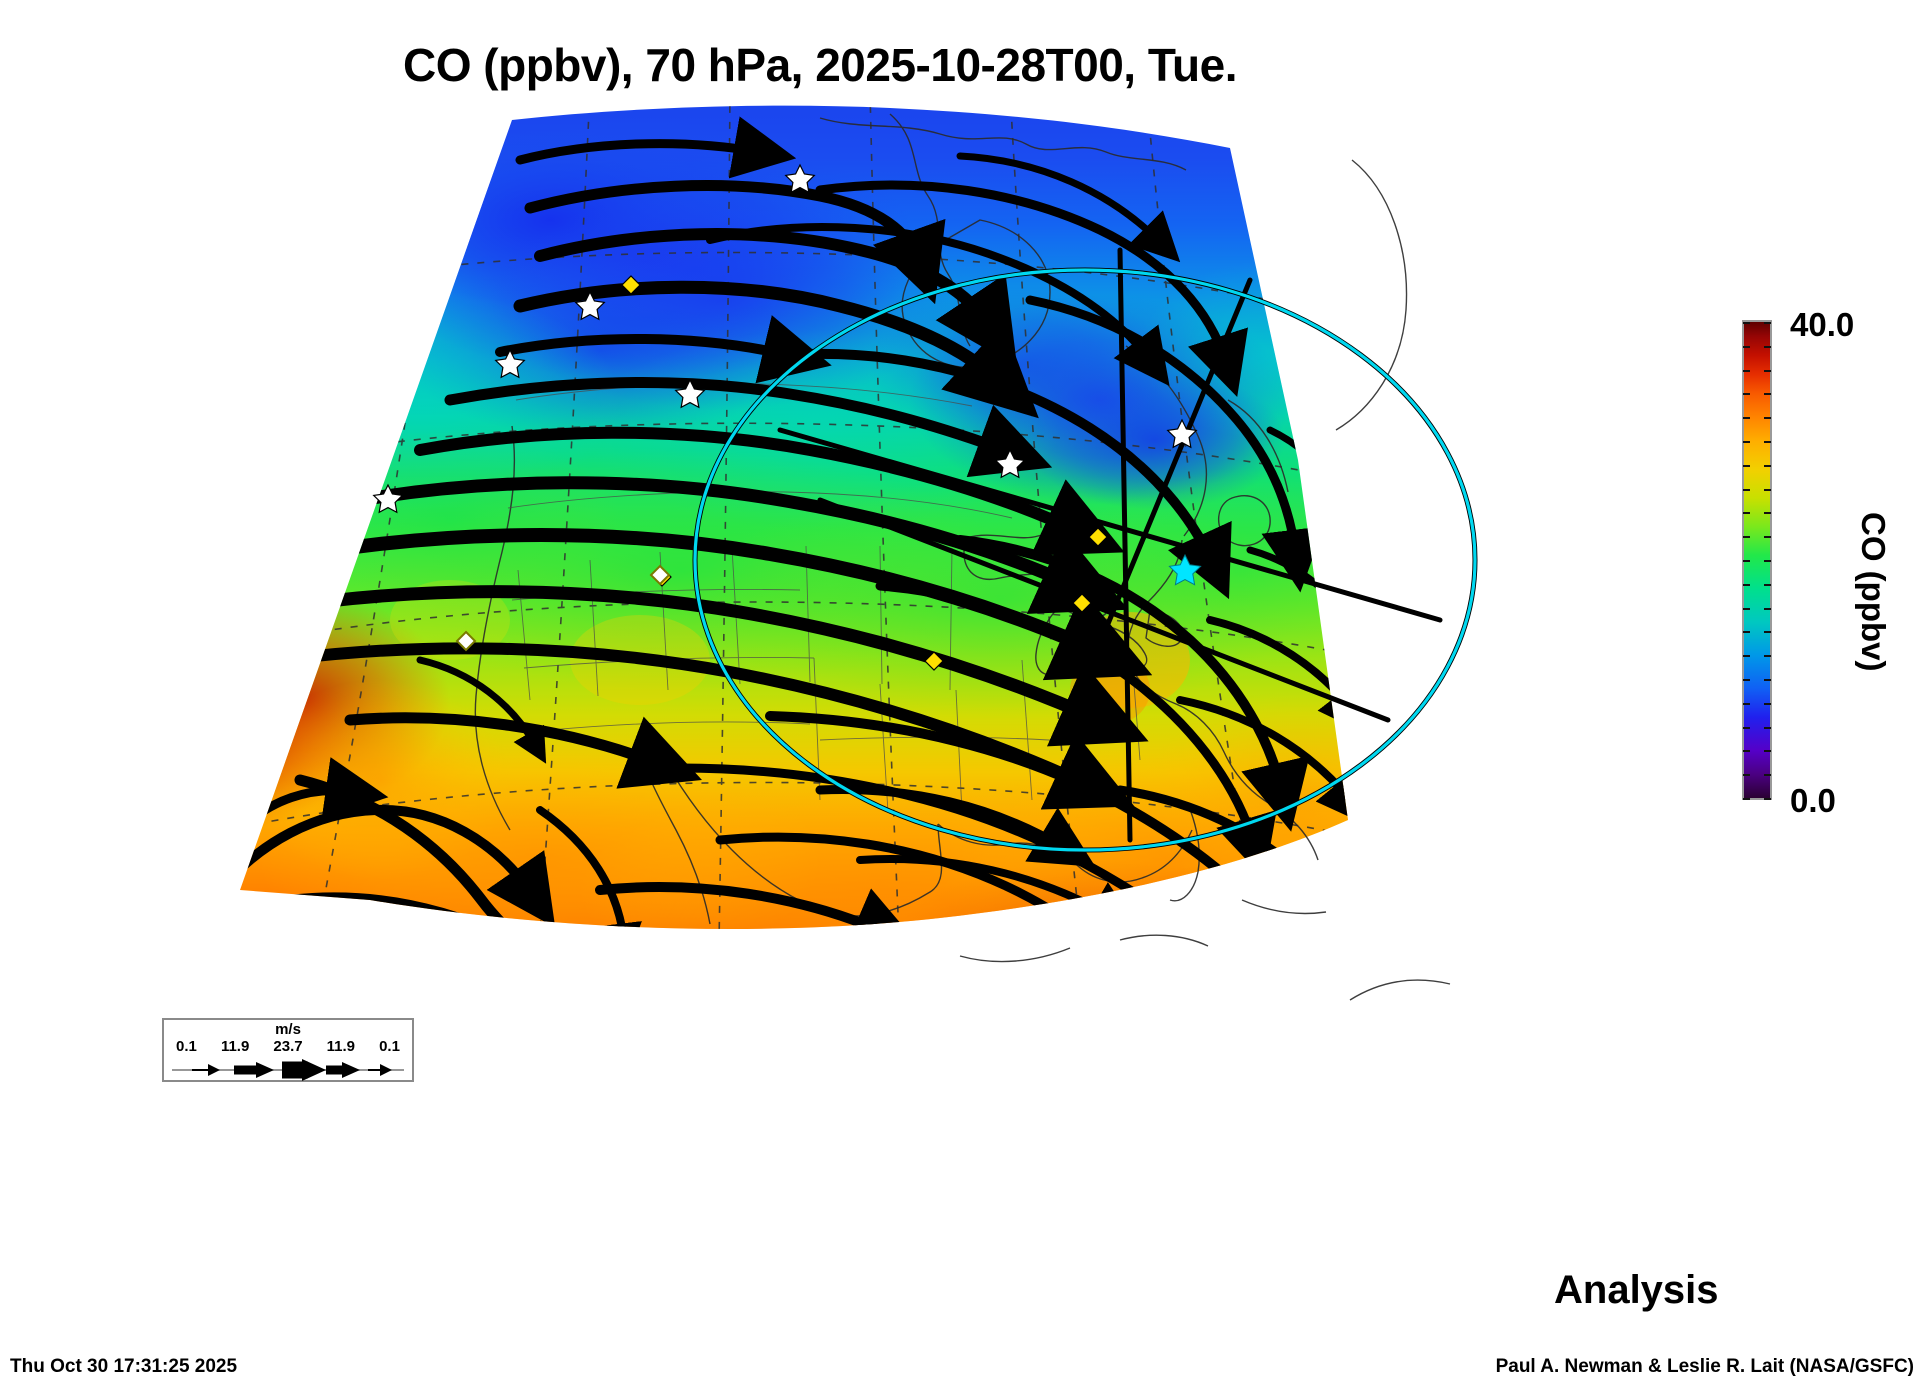 Image resolution: width=1926 pixels, height=1394 pixels. I want to click on flight-track-lines, so click(1110, 545).